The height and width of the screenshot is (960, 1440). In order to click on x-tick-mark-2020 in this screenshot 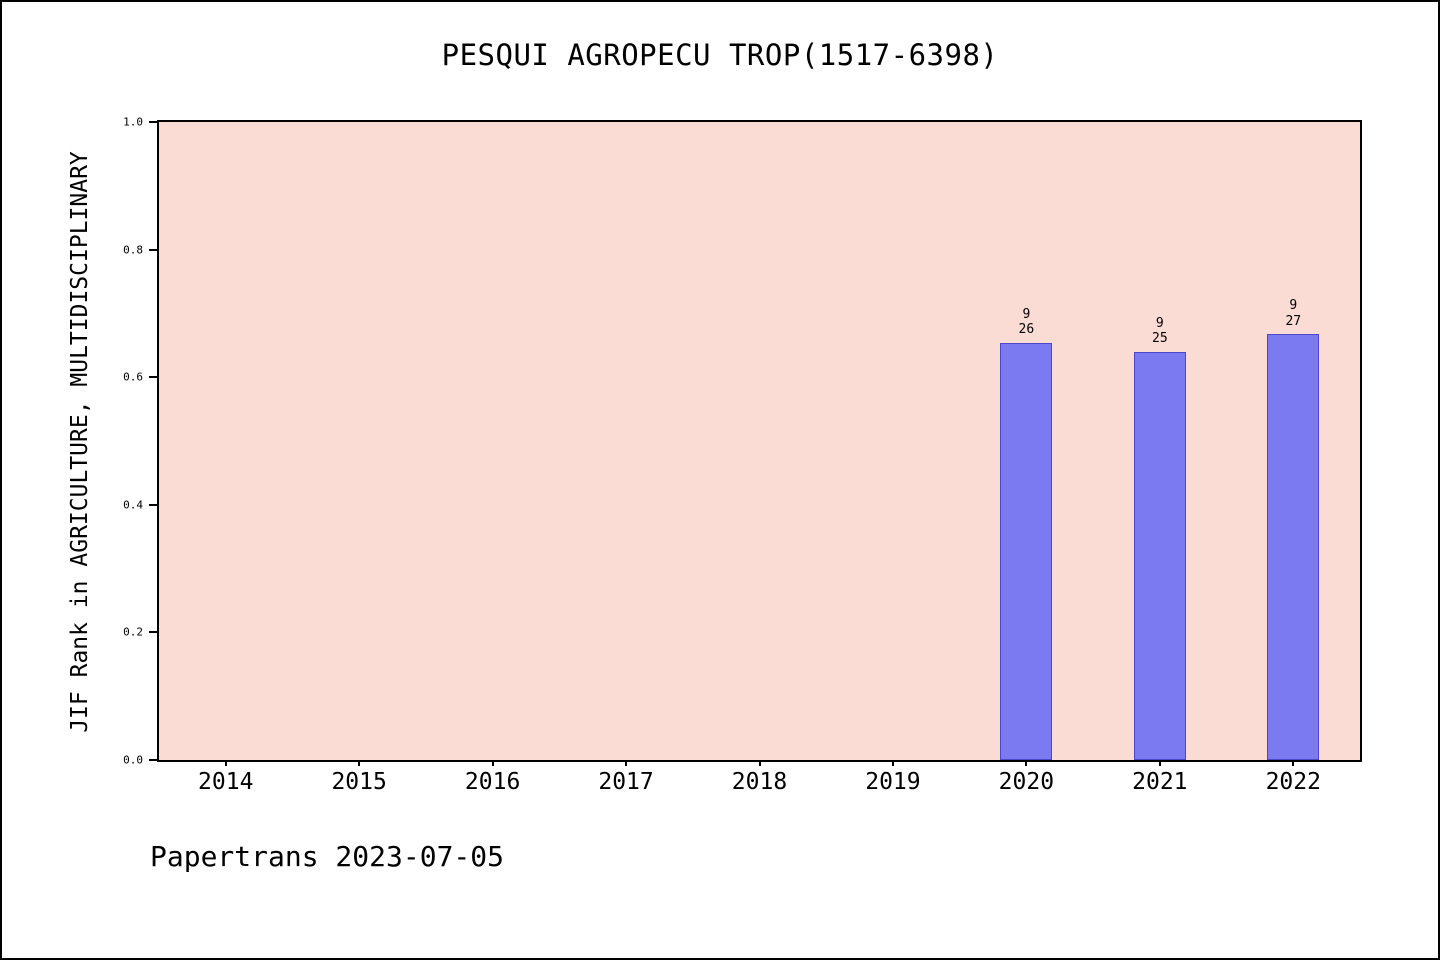, I will do `click(1026, 763)`.